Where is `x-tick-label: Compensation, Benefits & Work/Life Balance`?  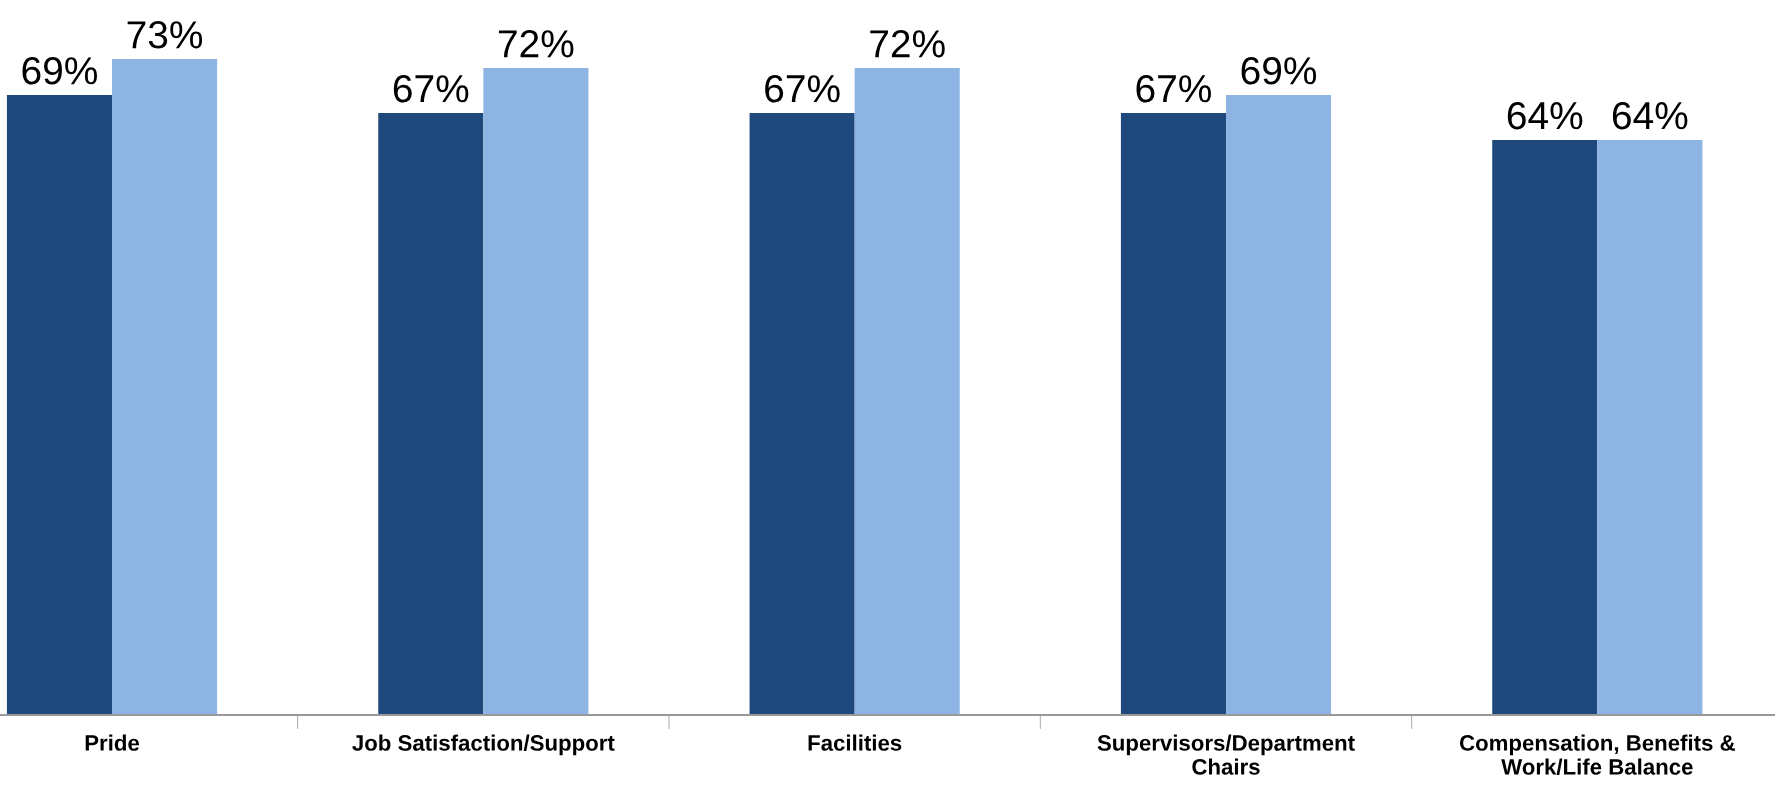 x-tick-label: Compensation, Benefits & Work/Life Balance is located at coordinates (1597, 754).